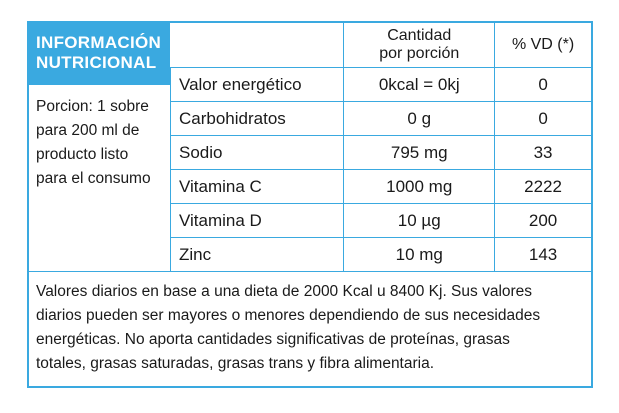 The image size is (619, 413). What do you see at coordinates (419, 84) in the screenshot?
I see `nutrient-quantity: 0kcal = 0kj` at bounding box center [419, 84].